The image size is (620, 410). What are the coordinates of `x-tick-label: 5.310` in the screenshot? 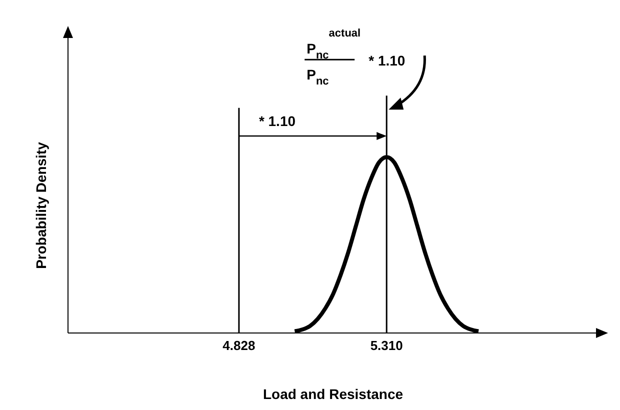 It's located at (386, 346).